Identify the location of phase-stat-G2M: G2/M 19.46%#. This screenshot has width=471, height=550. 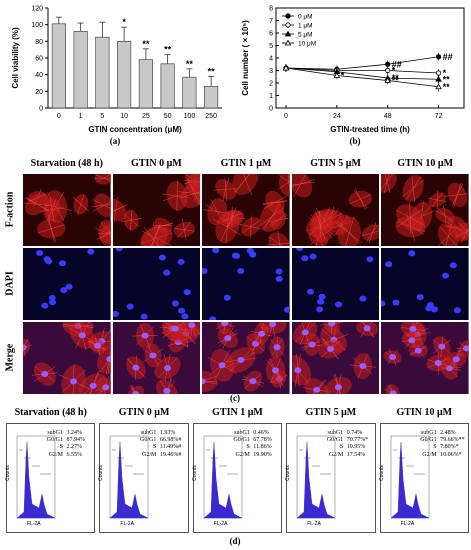
(162, 454).